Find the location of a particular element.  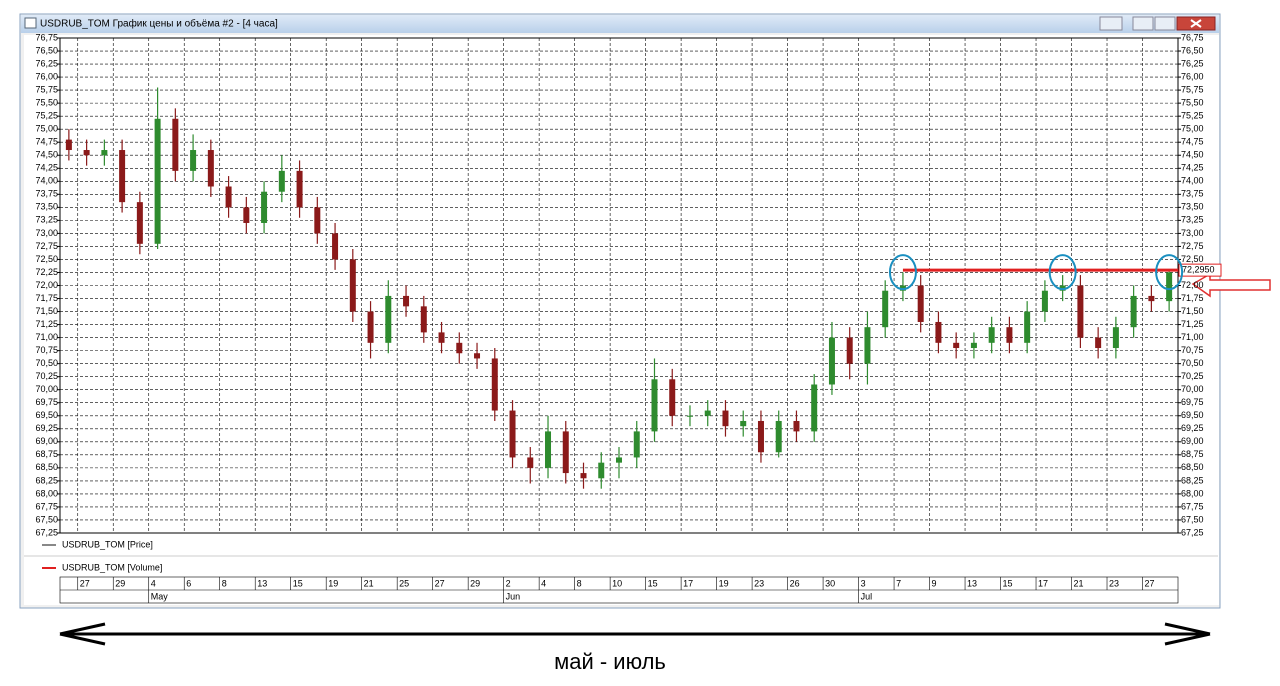

y-tick-label: 68,75 is located at coordinates (46, 454).